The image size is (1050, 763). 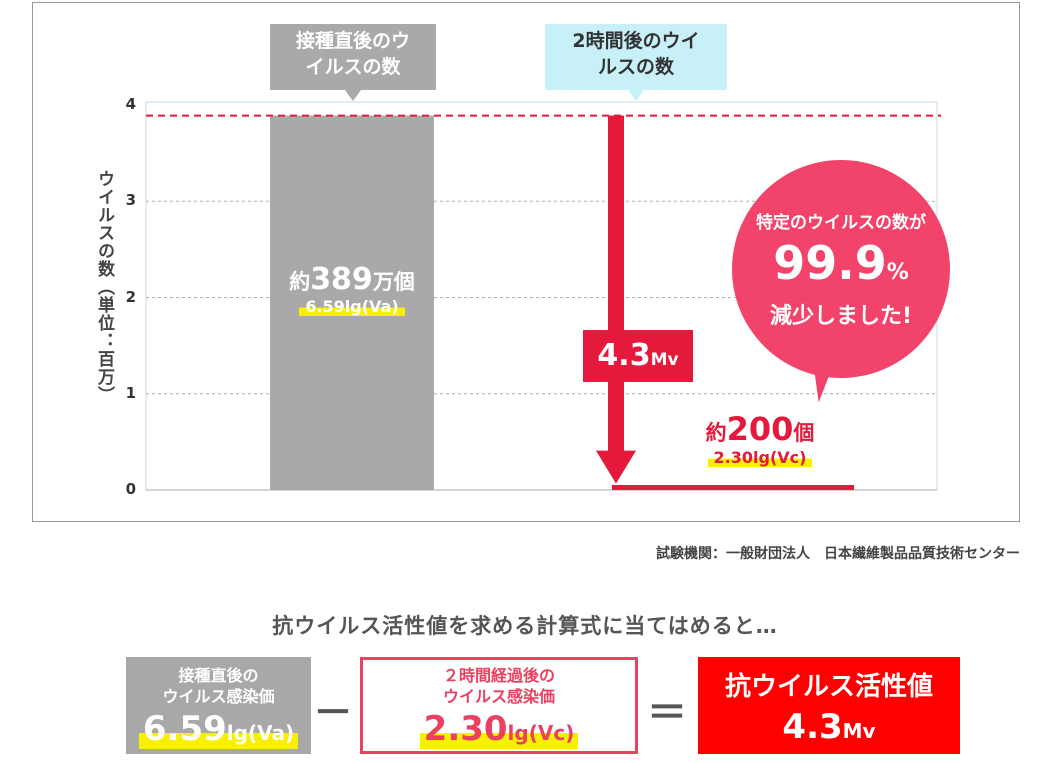 What do you see at coordinates (841, 316) in the screenshot?
I see `bubble-line3: 減少しました!` at bounding box center [841, 316].